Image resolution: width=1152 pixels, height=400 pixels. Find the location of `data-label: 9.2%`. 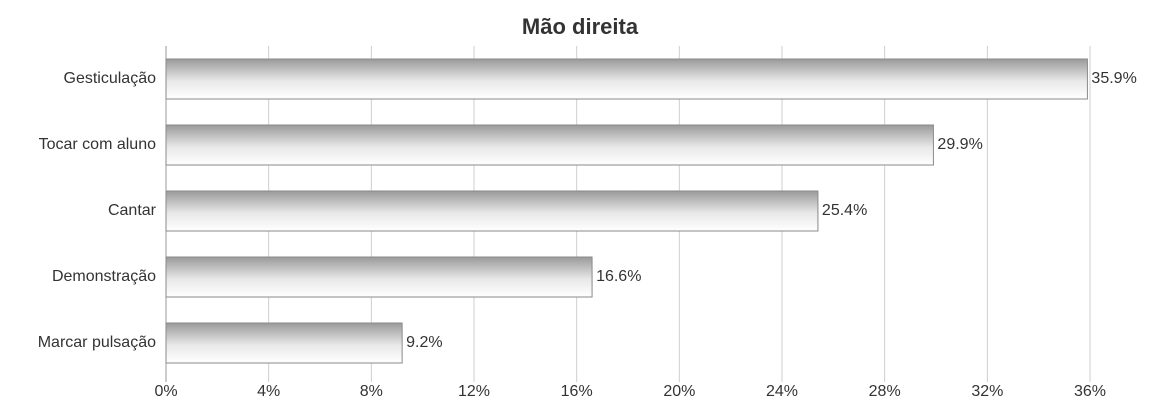

data-label: 9.2% is located at coordinates (424, 342).